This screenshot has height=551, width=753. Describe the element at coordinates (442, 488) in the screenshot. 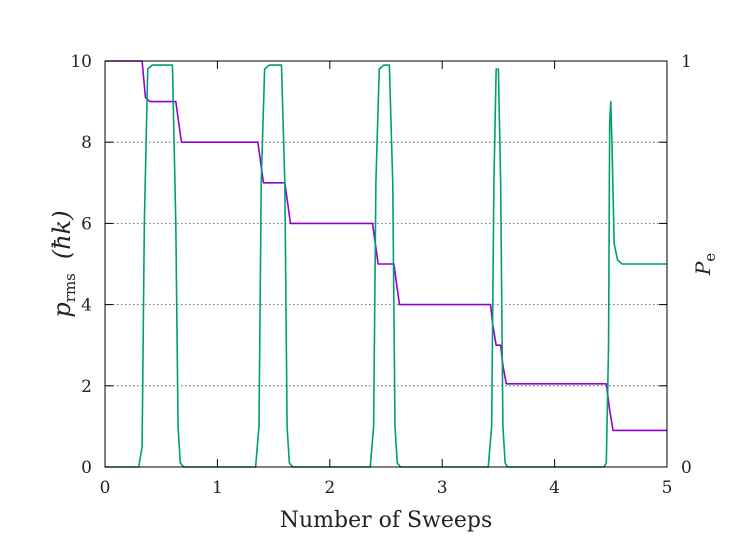

I see `x-tick-label: 3` at that location.